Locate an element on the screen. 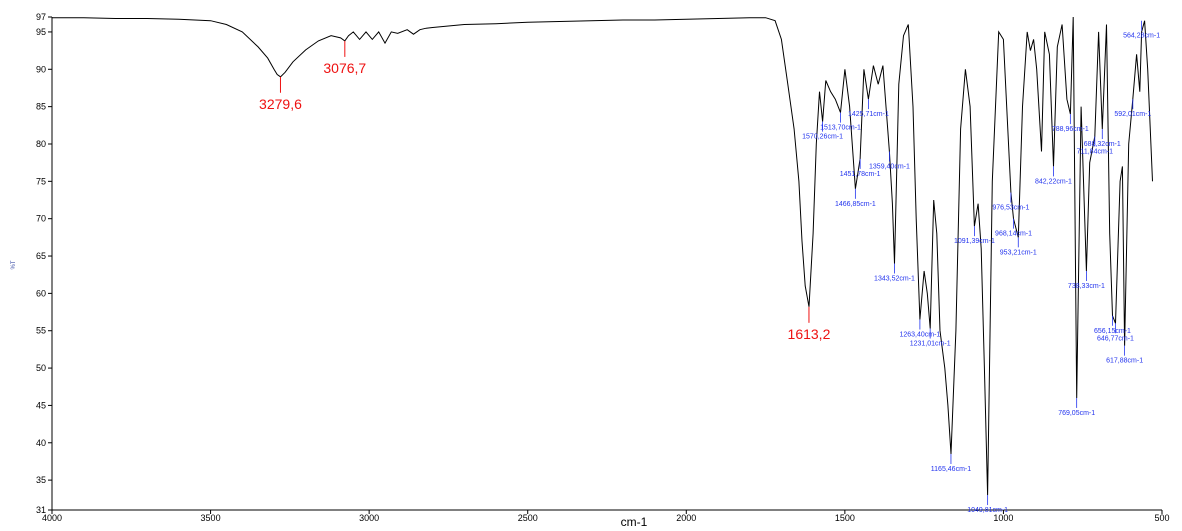  y-tick-label: 80 is located at coordinates (41, 144).